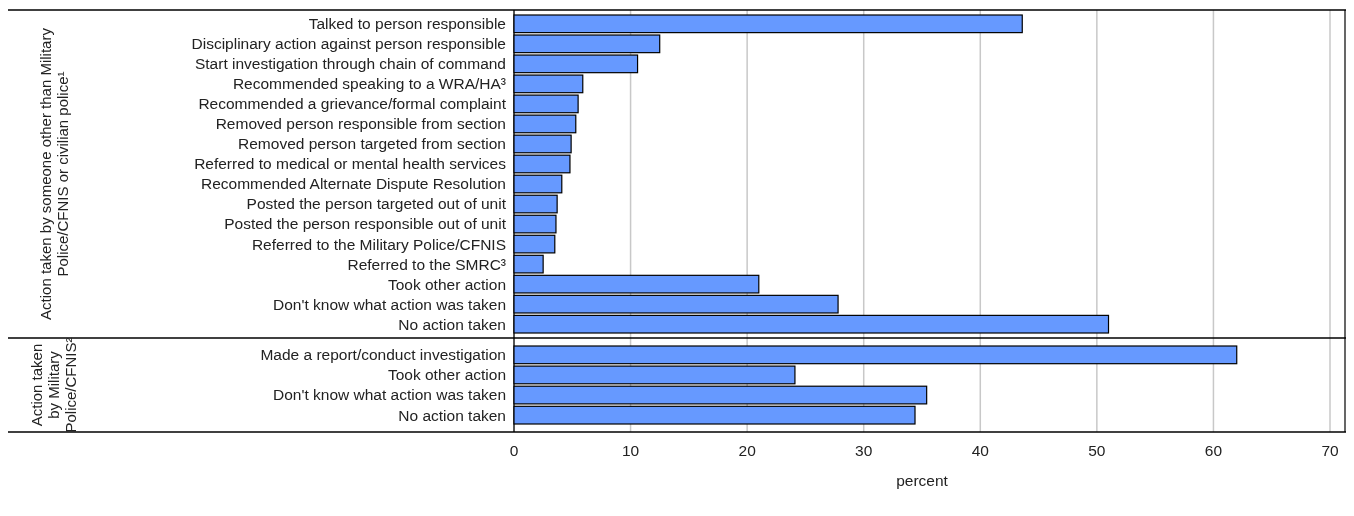 The width and height of the screenshot is (1354, 516). I want to click on y-tick-label: Made a report/conduct investigation, so click(383, 355).